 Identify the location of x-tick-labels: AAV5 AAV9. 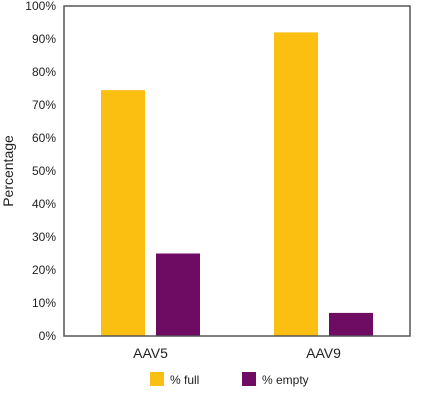
(237, 353).